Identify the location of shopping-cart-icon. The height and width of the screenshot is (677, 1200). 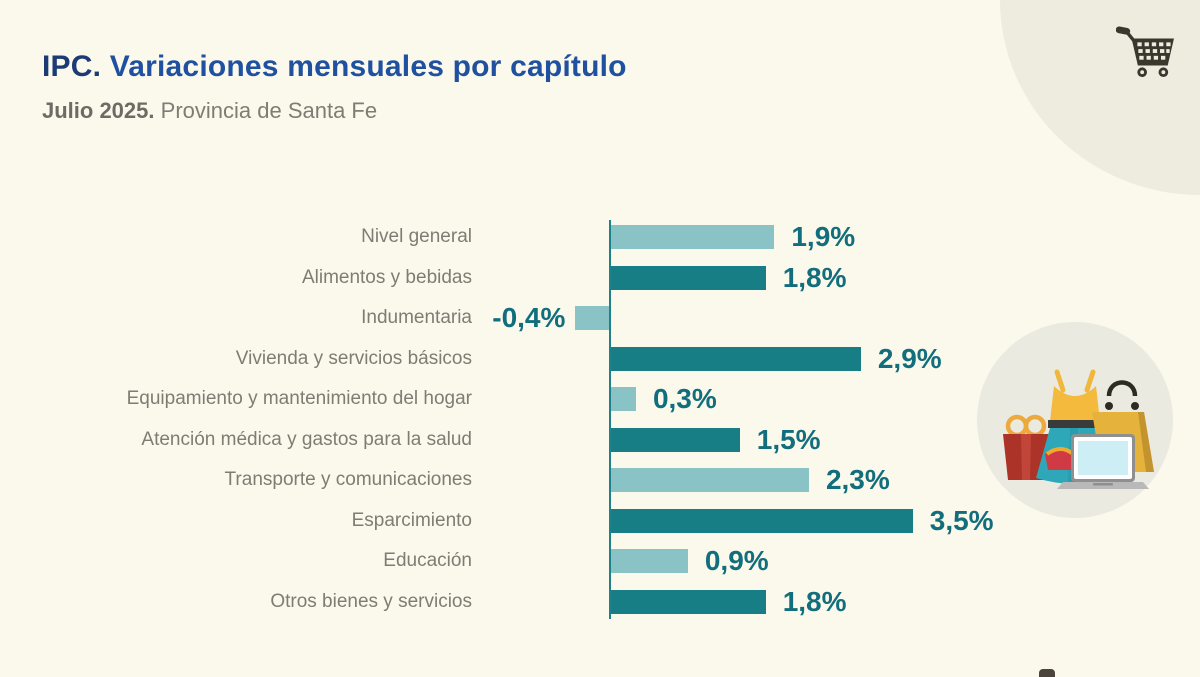
(1145, 52).